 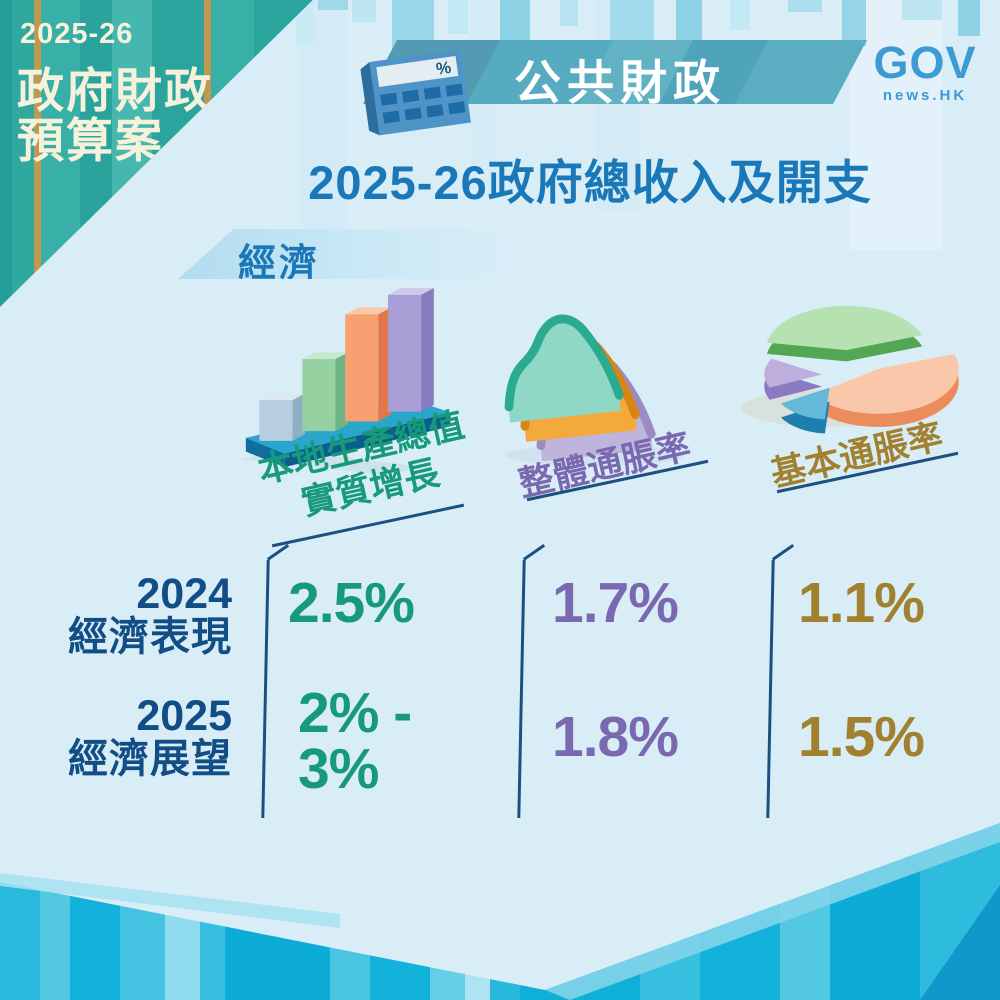 I want to click on value-2025-headline: 1.8%, so click(x=615, y=737).